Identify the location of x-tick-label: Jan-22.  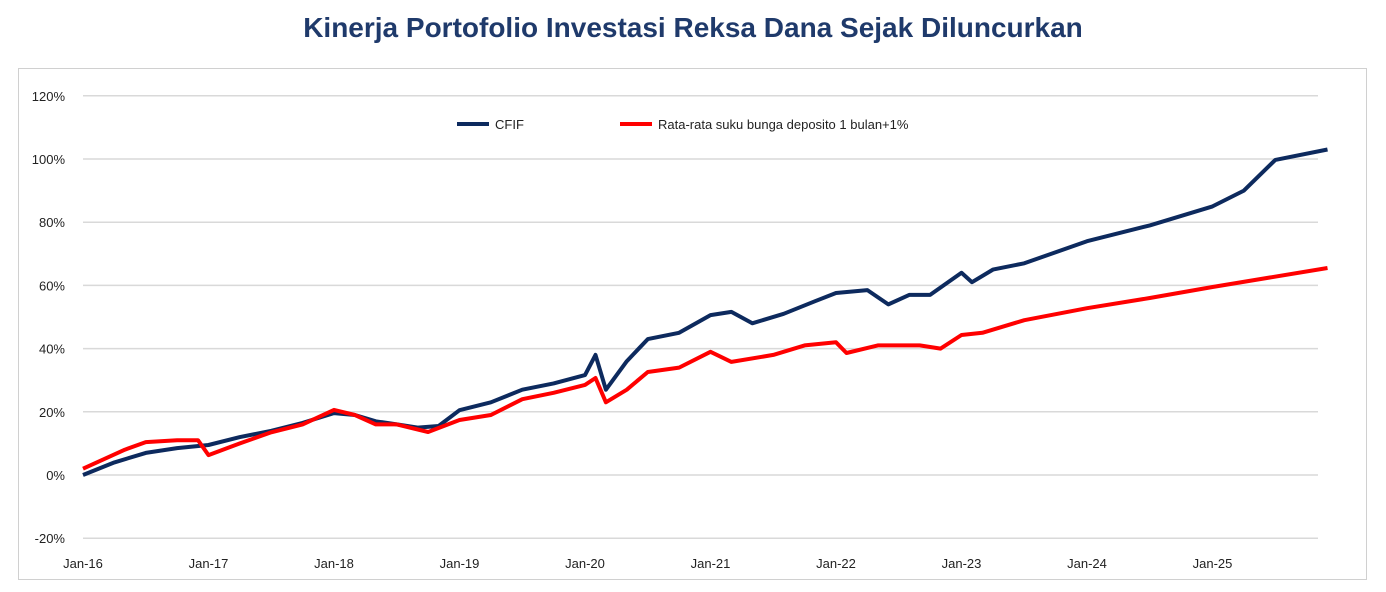
(836, 563).